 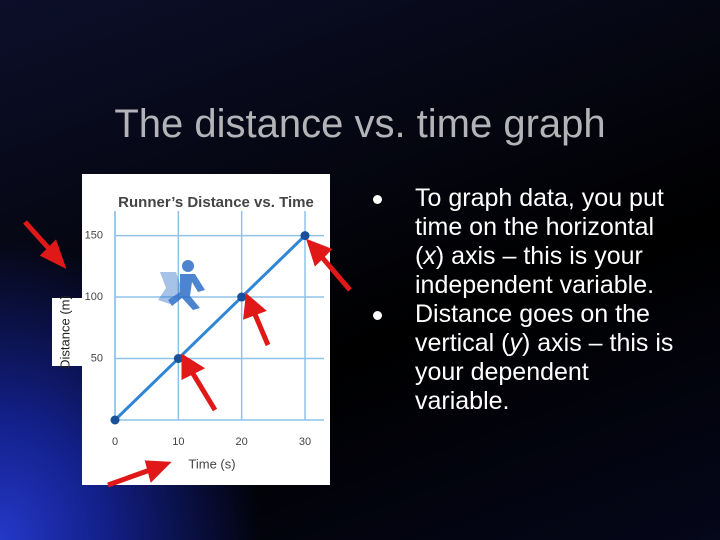 What do you see at coordinates (178, 442) in the screenshot?
I see `x-tick-label: 10` at bounding box center [178, 442].